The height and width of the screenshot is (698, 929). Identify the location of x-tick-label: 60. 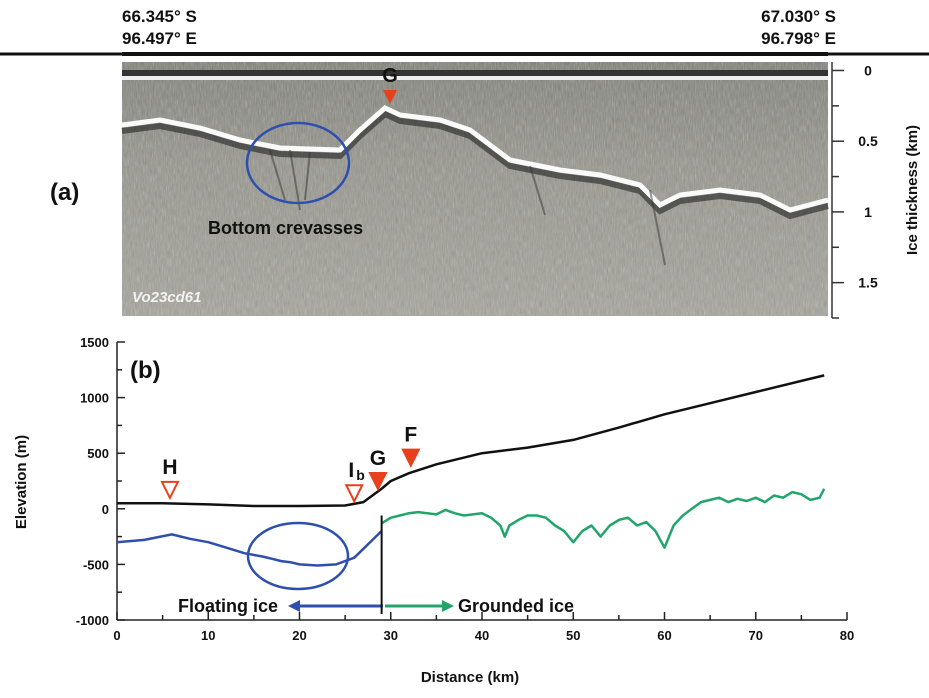
(664, 635).